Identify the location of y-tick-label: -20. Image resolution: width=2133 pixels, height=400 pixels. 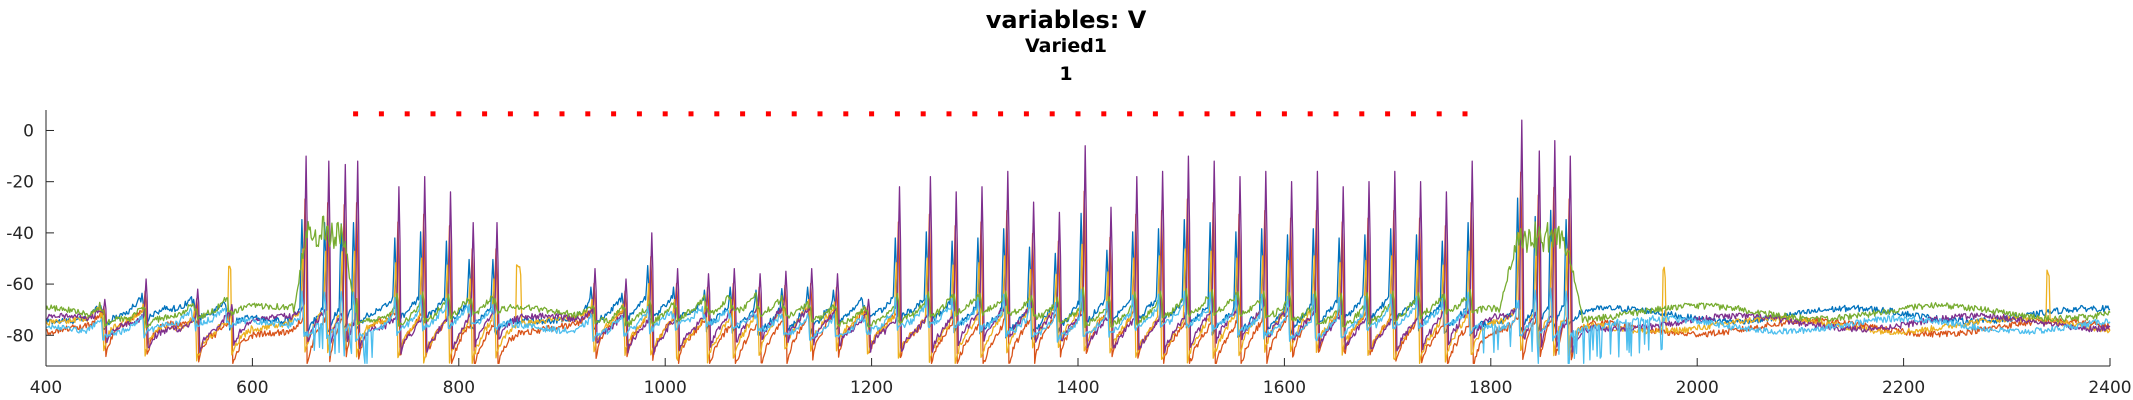
(20, 183).